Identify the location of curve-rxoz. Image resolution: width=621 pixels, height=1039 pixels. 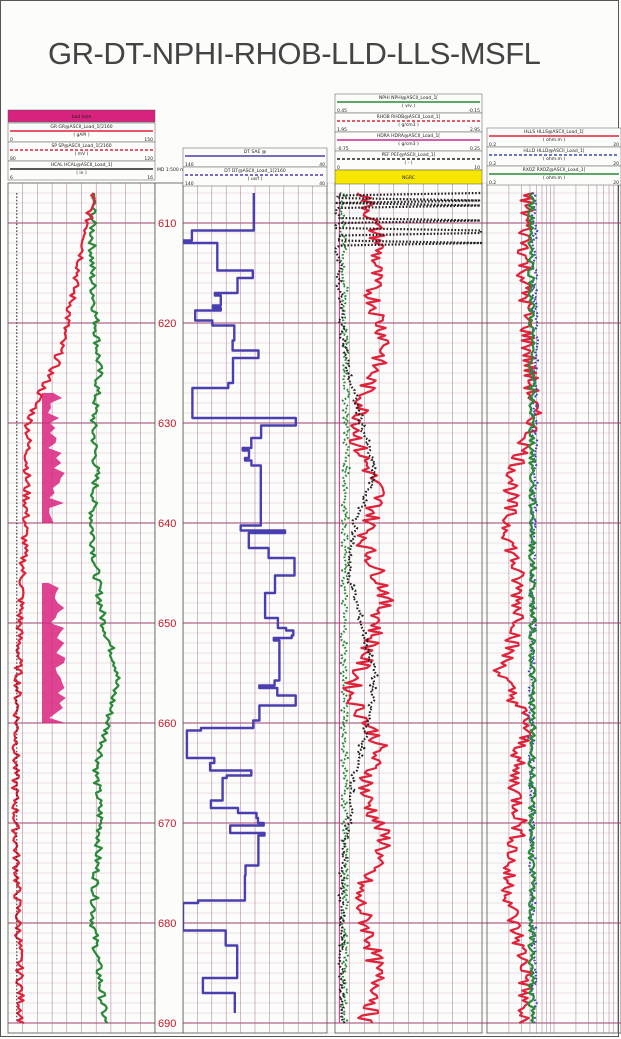
(532, 608).